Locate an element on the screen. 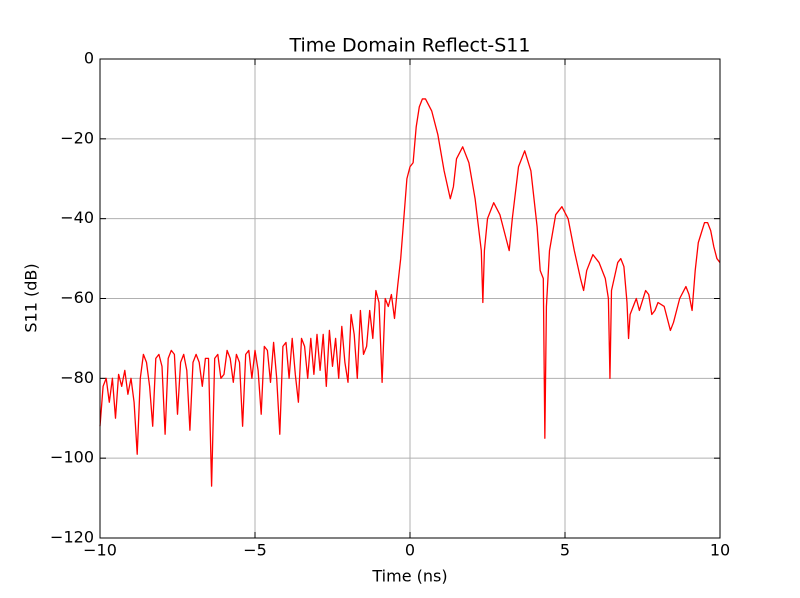 This screenshot has width=800, height=598. y-tick-label: −80 is located at coordinates (77, 377).